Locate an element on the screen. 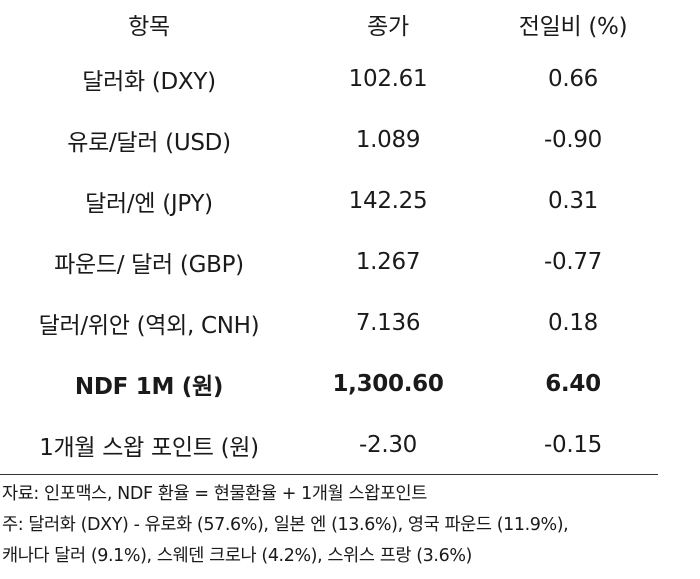 This screenshot has width=700, height=579. table-row: NDF 1M (원) 1,300.60 6.40 is located at coordinates (334, 383).